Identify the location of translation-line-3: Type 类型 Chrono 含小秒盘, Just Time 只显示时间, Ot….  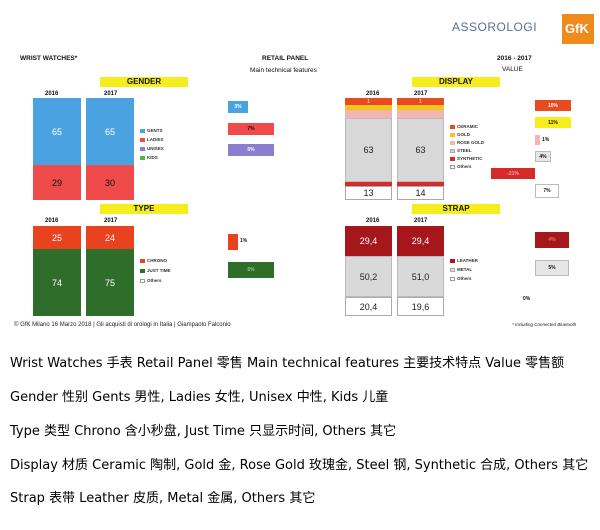
(203, 431).